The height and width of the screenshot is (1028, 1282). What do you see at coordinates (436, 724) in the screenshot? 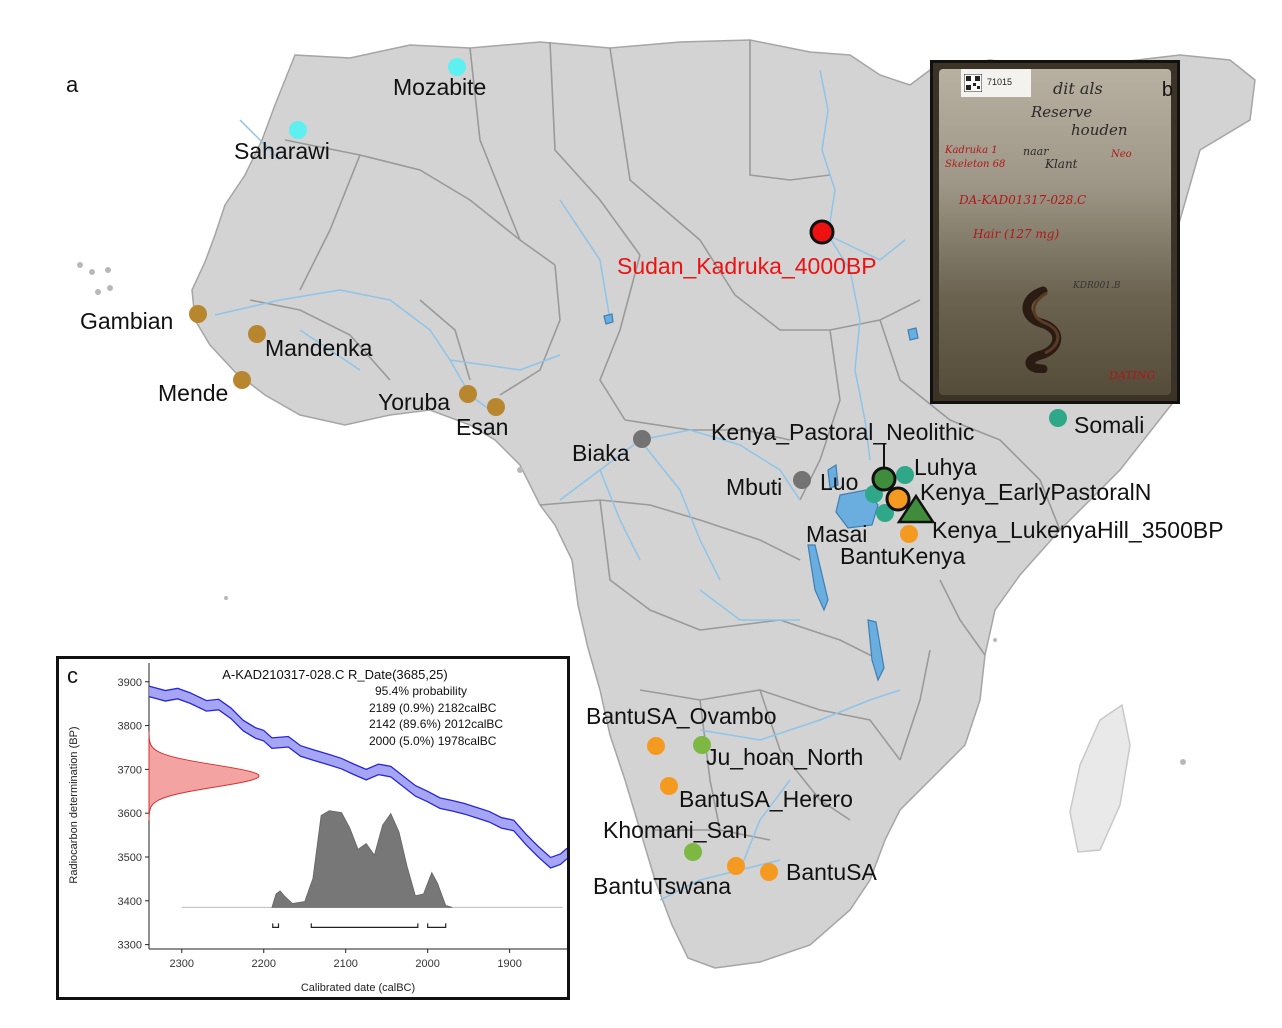
I see `annotation-line-3: 2142 (89.6%) 2012calBC` at bounding box center [436, 724].